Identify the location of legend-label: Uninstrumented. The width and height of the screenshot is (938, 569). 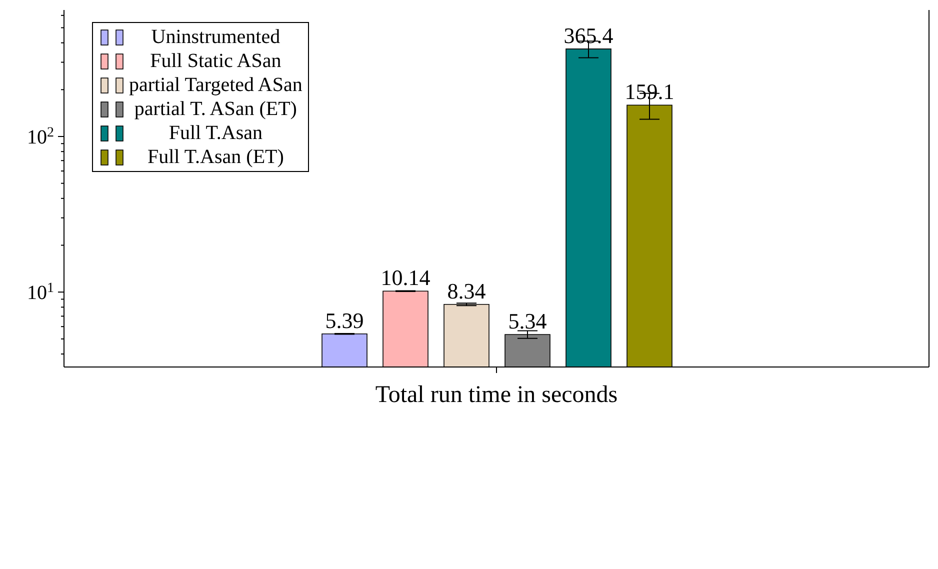
(216, 37).